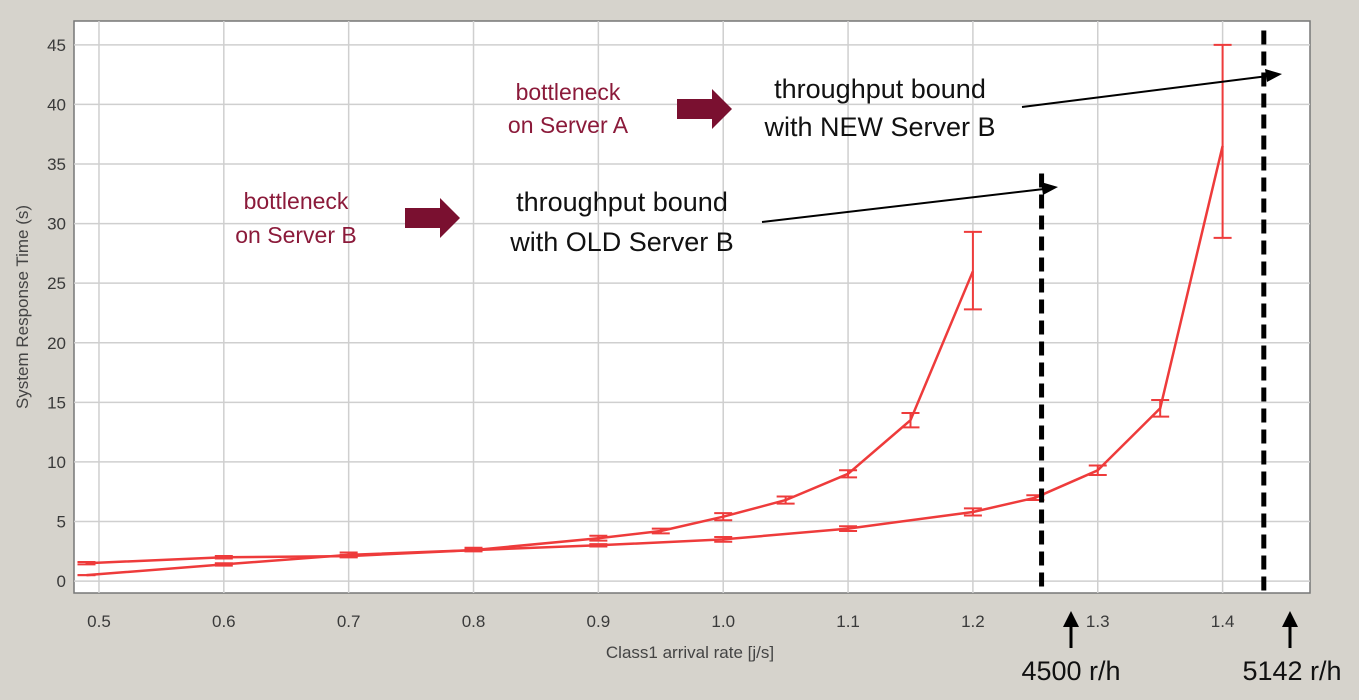 The height and width of the screenshot is (700, 1359). I want to click on bottleneck-b-line1: bottleneck, so click(296, 201).